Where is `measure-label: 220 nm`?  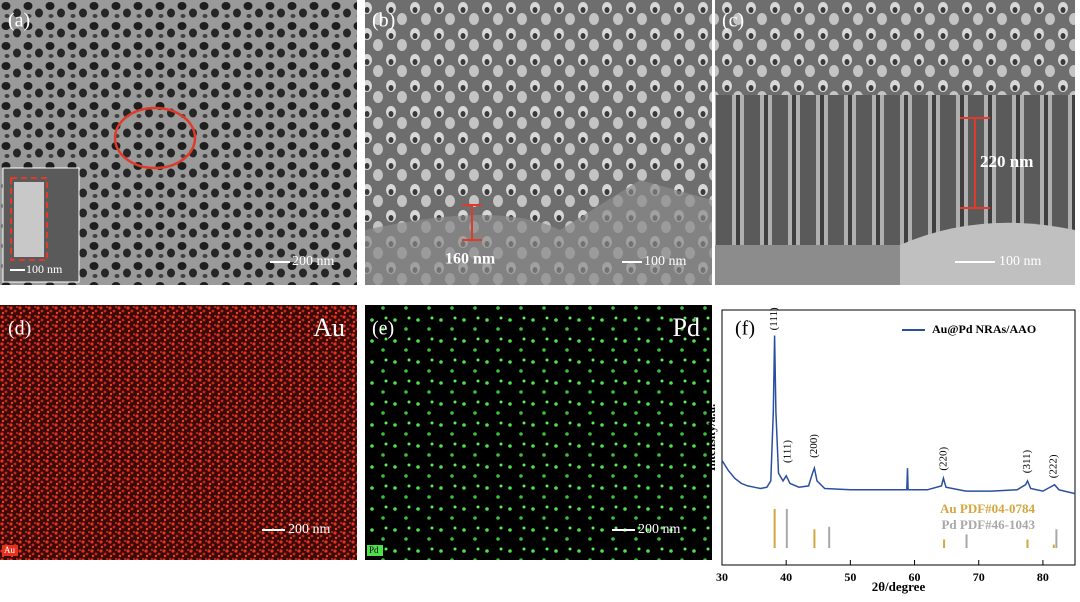 measure-label: 220 nm is located at coordinates (1006, 161).